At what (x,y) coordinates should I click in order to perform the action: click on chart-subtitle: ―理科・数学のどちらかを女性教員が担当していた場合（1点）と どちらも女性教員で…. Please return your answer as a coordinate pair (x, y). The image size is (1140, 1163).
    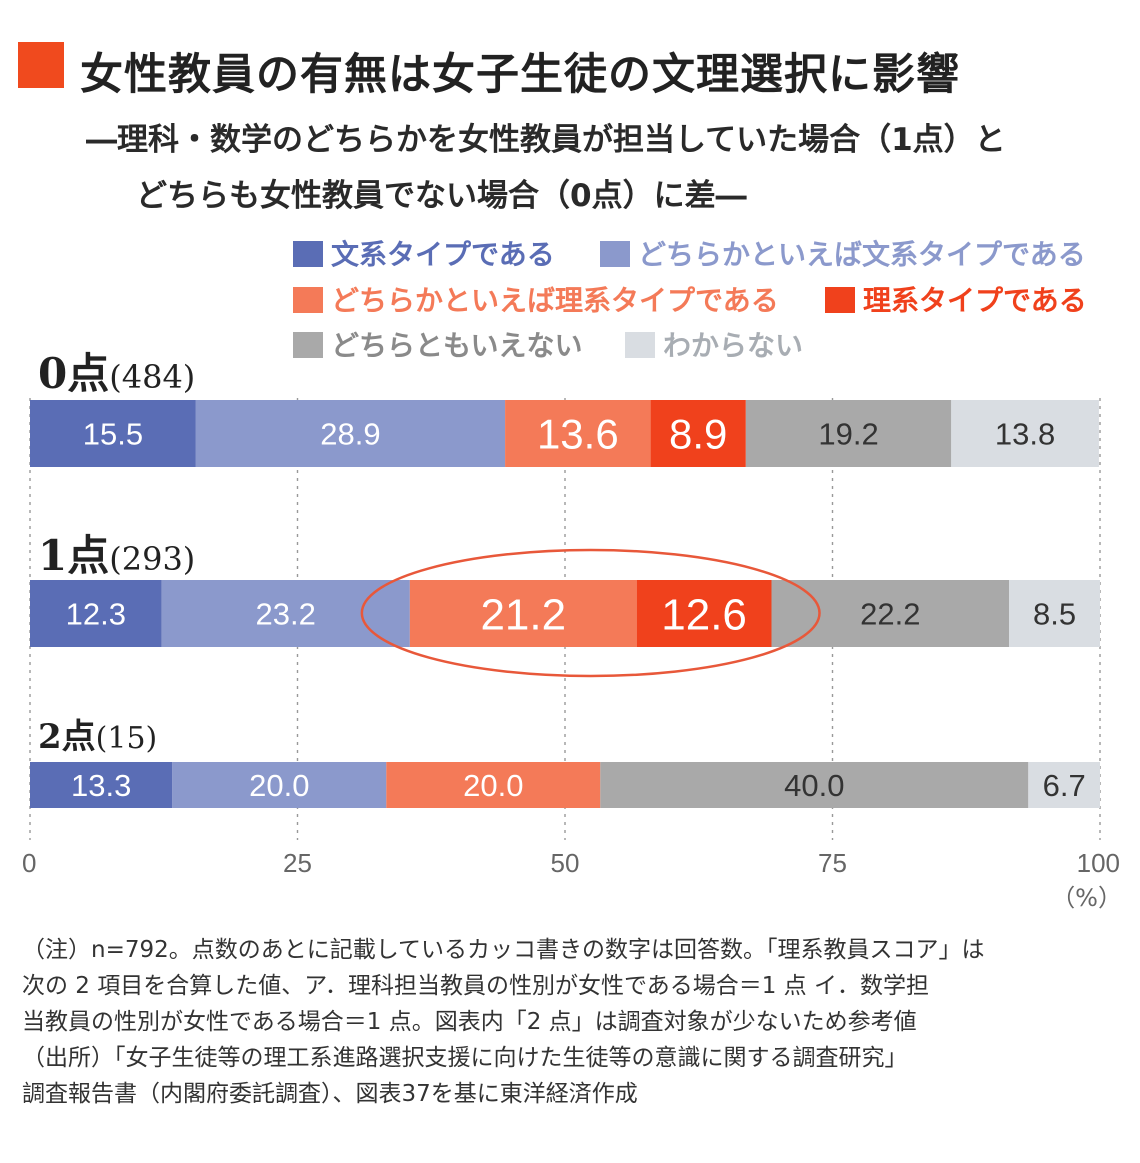
    Looking at the image, I should click on (546, 168).